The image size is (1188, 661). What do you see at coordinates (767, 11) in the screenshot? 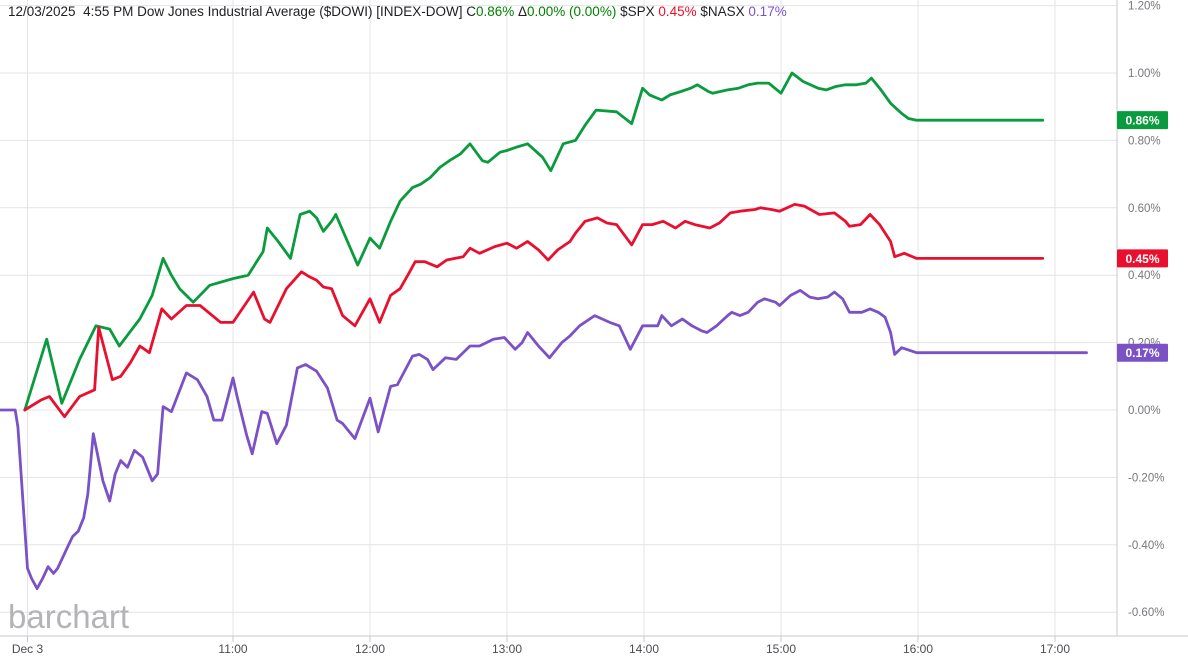
I see `header-segment-9: 0.17%` at bounding box center [767, 11].